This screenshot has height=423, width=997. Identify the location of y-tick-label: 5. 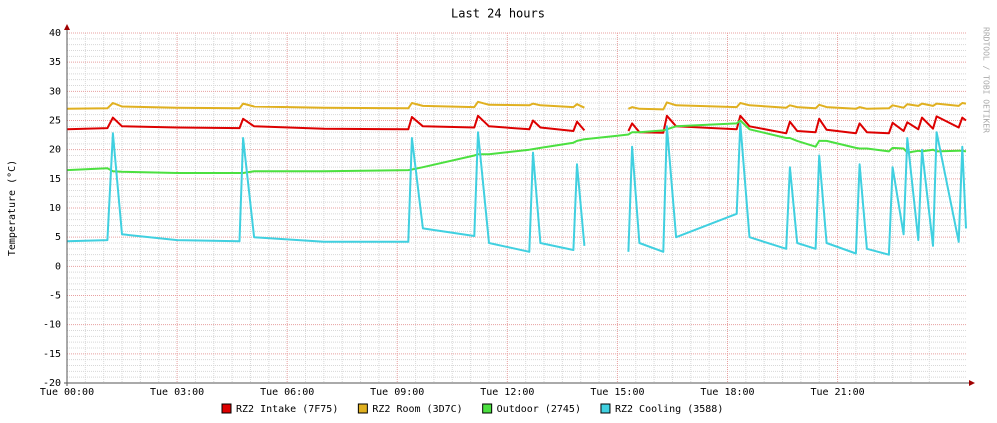
(58, 237).